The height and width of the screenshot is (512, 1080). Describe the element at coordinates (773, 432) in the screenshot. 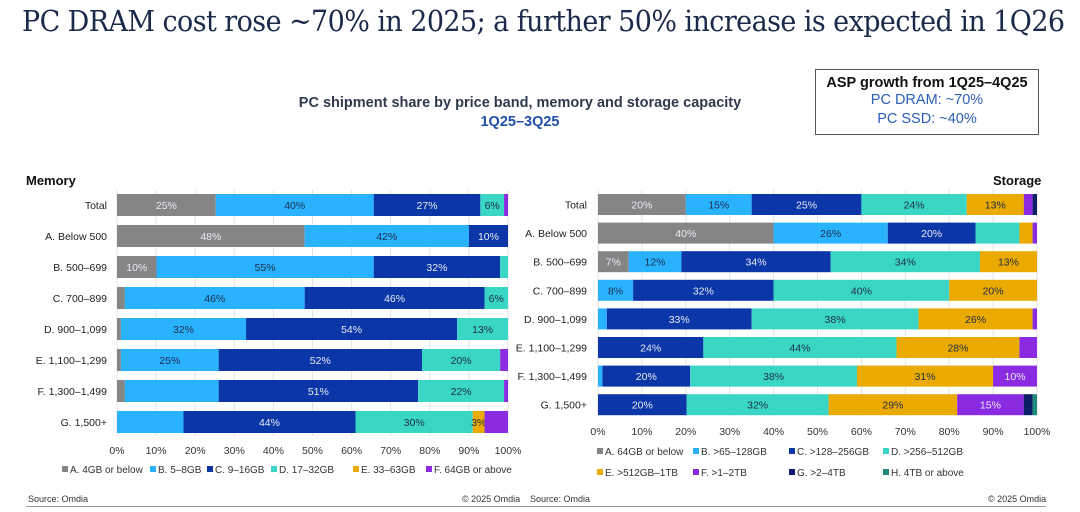

I see `storage-x-tick-label: 40%` at that location.